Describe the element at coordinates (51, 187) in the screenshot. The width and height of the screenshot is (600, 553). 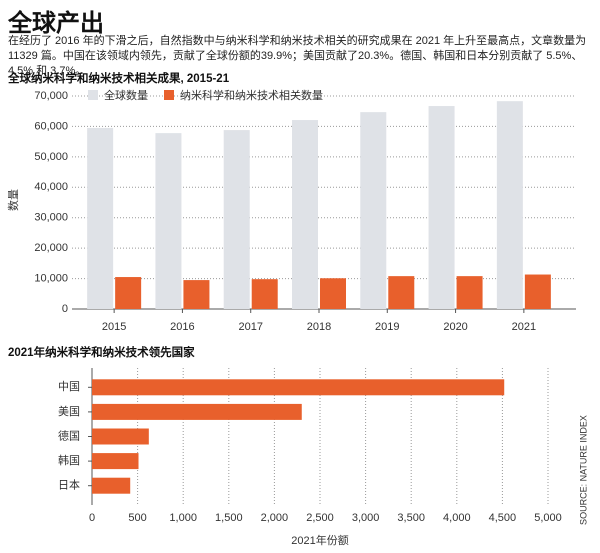
I see `y-tick-label: 40,000` at that location.